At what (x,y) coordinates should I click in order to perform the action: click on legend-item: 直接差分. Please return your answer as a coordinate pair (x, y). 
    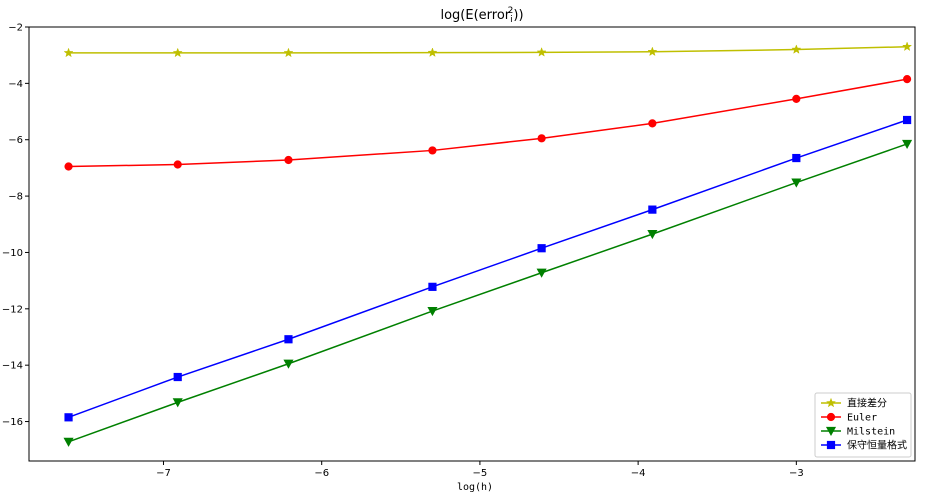
    Looking at the image, I should click on (854, 403).